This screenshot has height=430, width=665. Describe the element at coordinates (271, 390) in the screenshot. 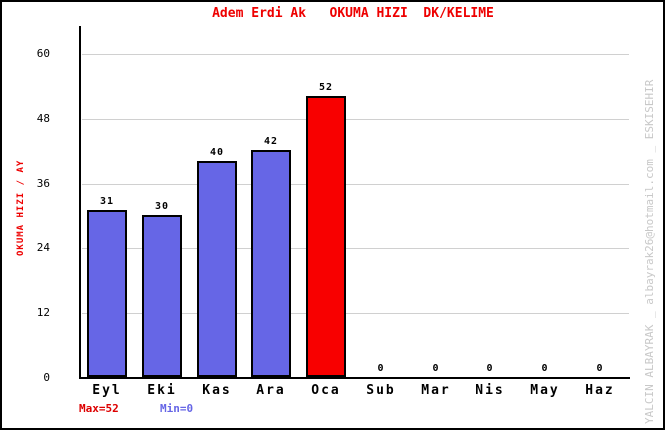

I see `x-tick-label: Ara` at that location.